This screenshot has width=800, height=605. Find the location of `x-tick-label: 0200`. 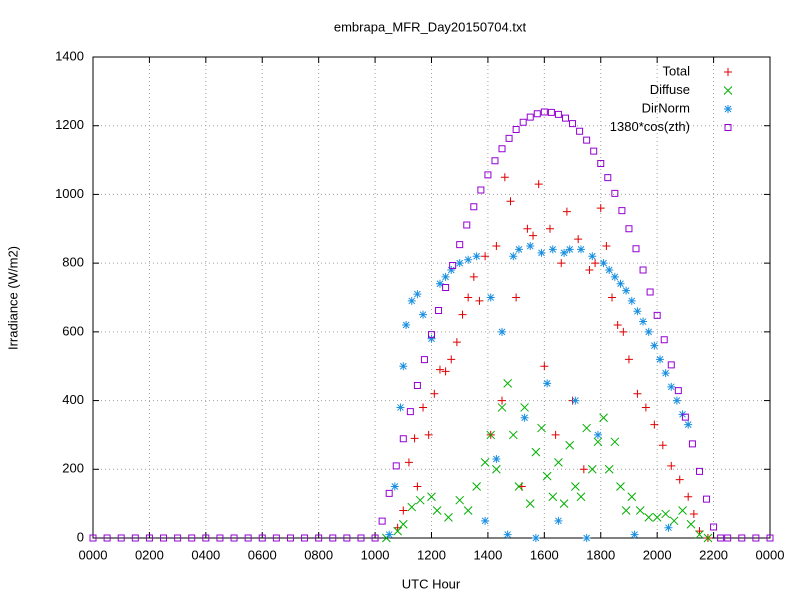

x-tick-label: 0200 is located at coordinates (149, 554).